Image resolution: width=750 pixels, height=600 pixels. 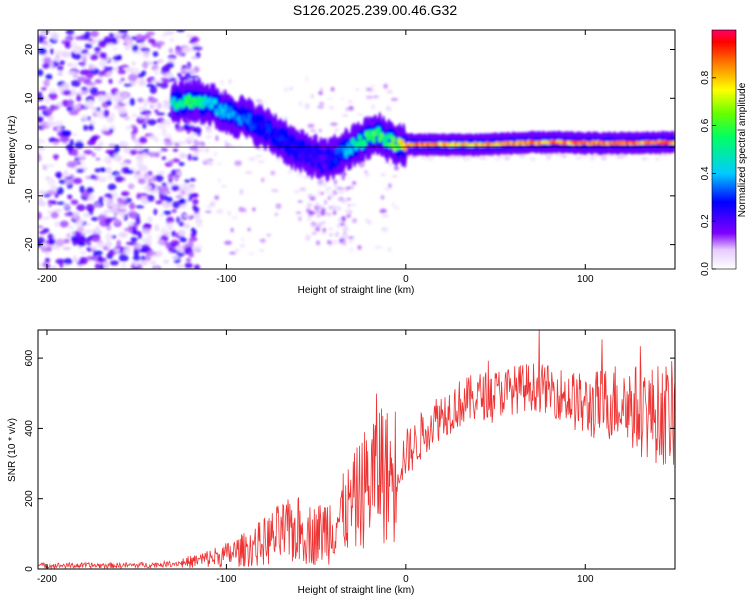 I want to click on colorbar-tick-label: 0.0, so click(x=705, y=269).